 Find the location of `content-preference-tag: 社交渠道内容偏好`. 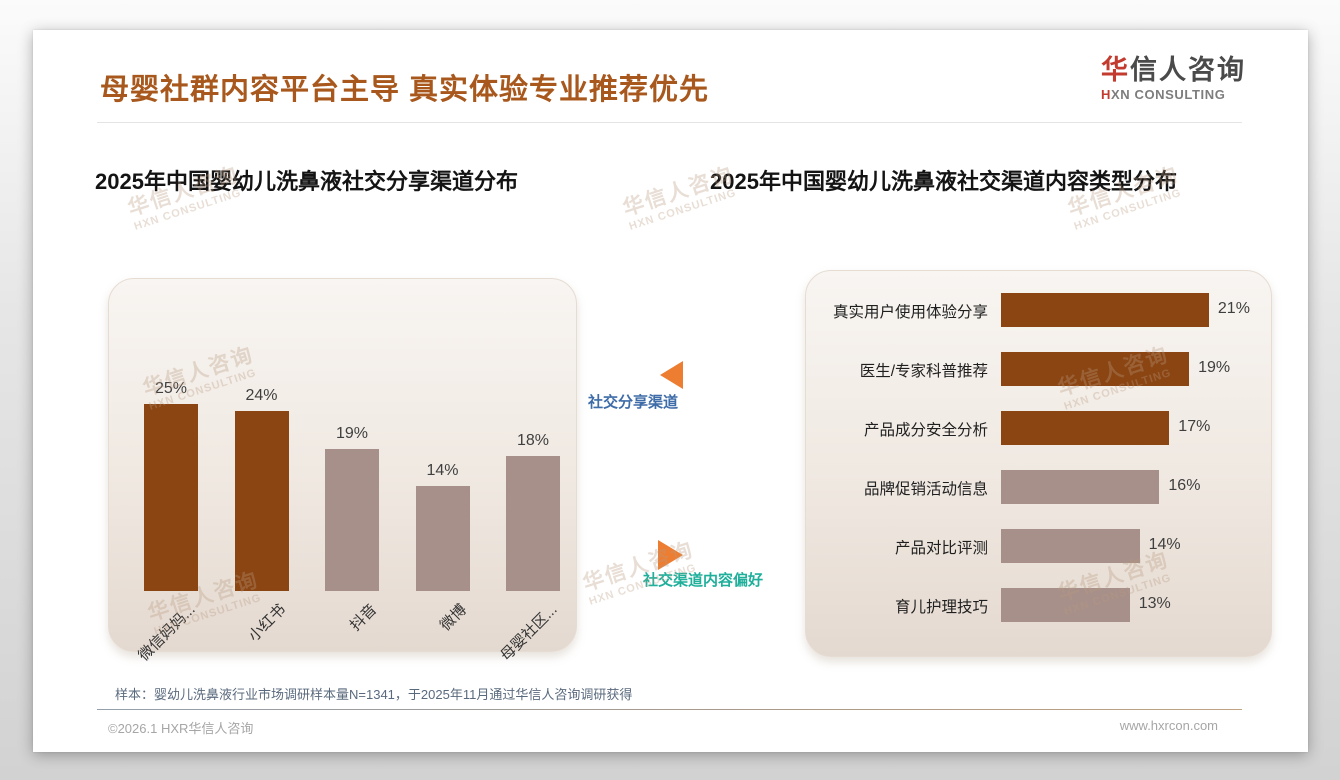

content-preference-tag: 社交渠道内容偏好 is located at coordinates (703, 580).